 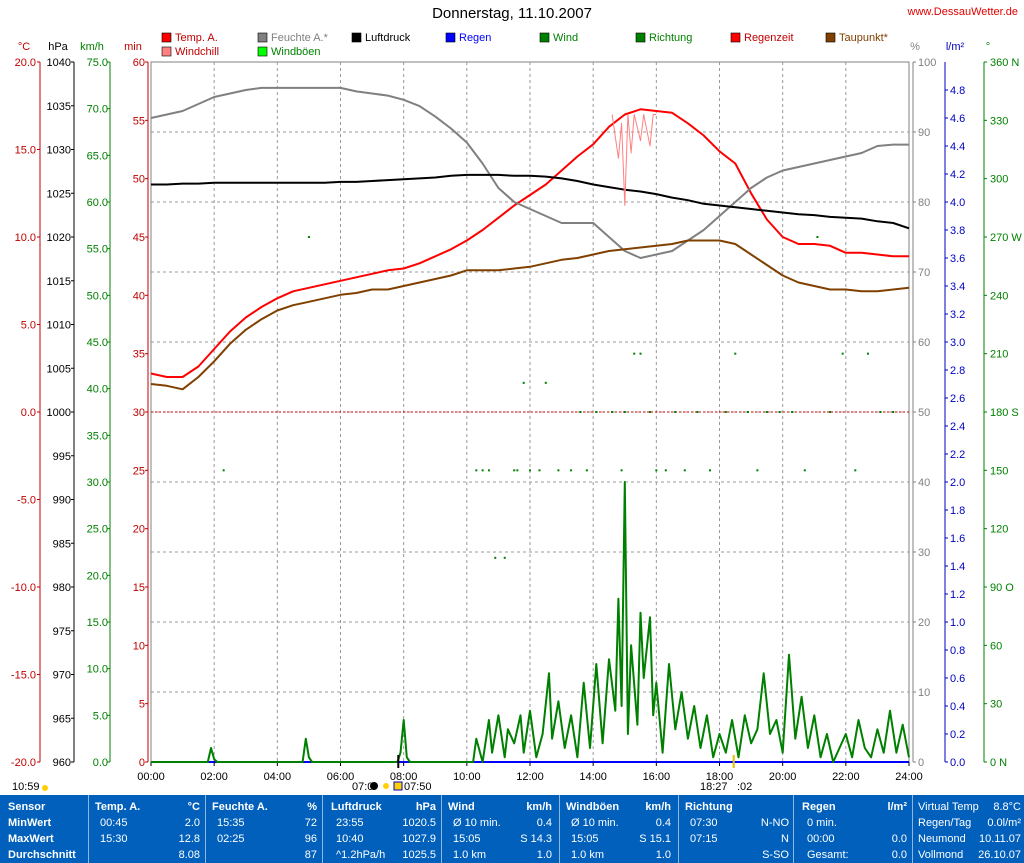 What do you see at coordinates (139, 355) in the screenshot?
I see `tick-label-rain_minutes: 35` at bounding box center [139, 355].